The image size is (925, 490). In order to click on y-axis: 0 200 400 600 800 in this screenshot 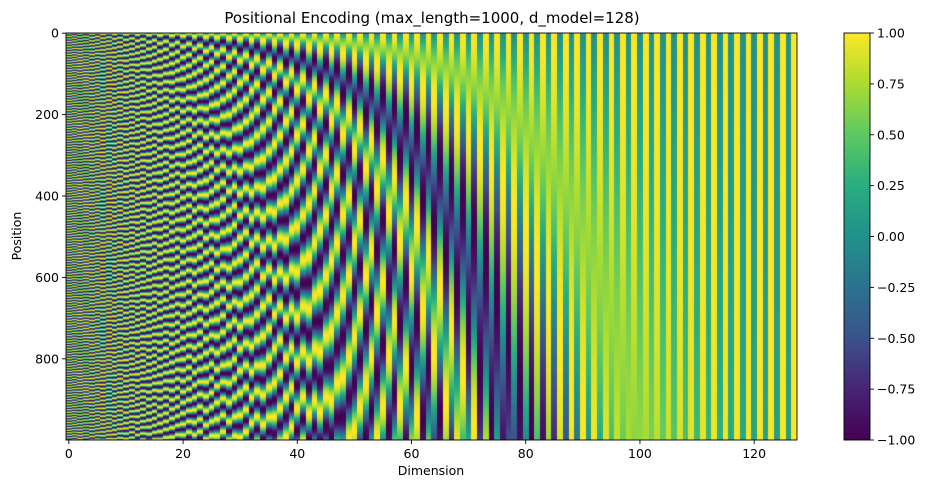, I will do `click(50, 196)`.